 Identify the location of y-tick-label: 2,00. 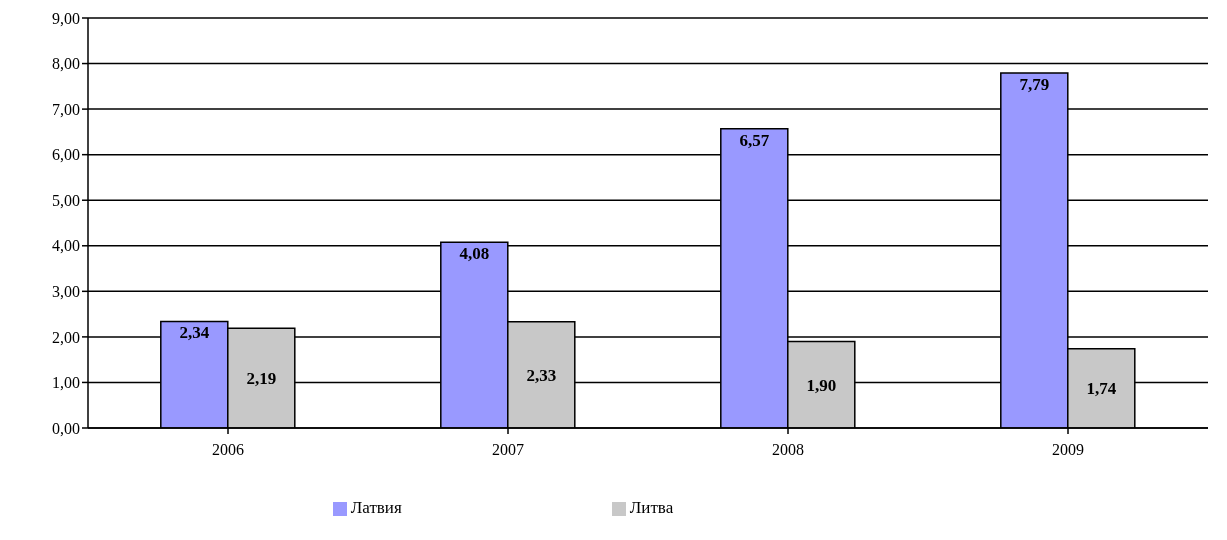
(66, 337).